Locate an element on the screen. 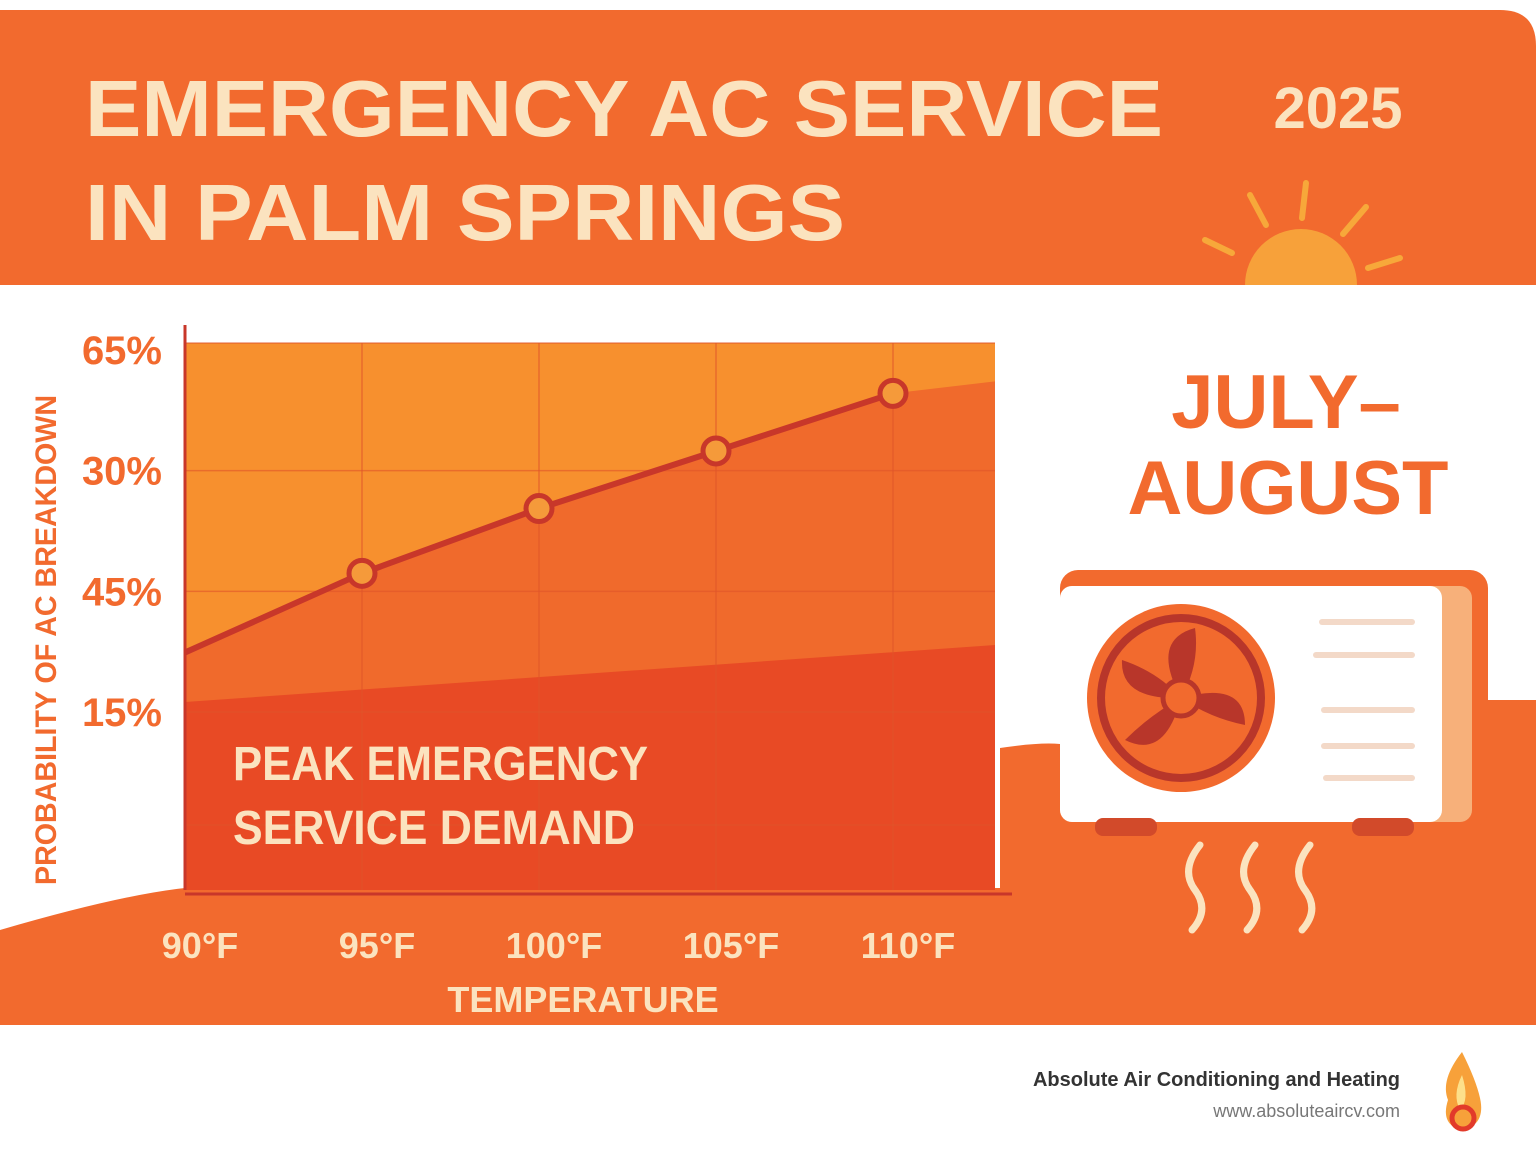 Image resolution: width=1536 pixels, height=1154 pixels. annotation: SERVICE DEMAND is located at coordinates (434, 828).